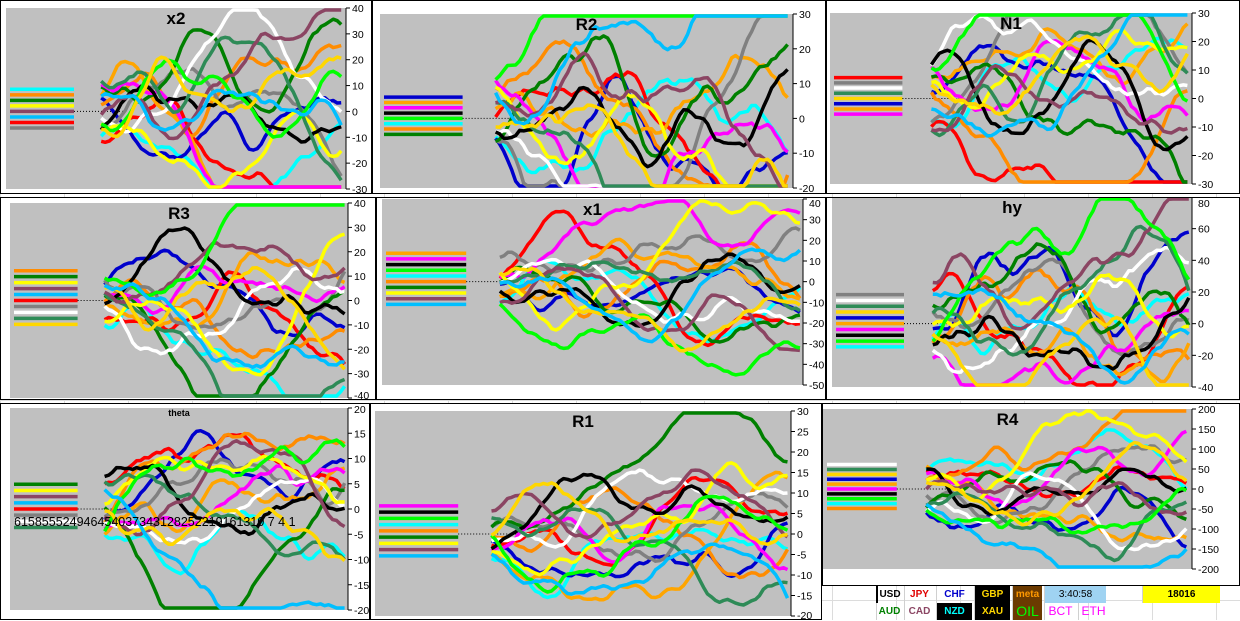 The image size is (1240, 621). What do you see at coordinates (919, 594) in the screenshot?
I see `legend-jpy: JPY` at bounding box center [919, 594].